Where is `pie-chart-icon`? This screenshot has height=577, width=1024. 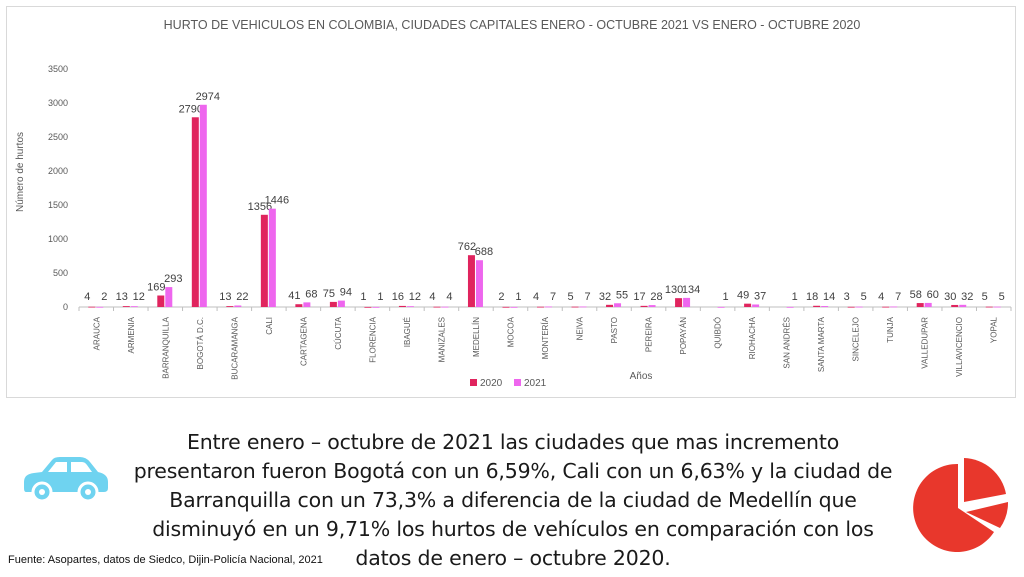
pie-chart-icon is located at coordinates (960, 505).